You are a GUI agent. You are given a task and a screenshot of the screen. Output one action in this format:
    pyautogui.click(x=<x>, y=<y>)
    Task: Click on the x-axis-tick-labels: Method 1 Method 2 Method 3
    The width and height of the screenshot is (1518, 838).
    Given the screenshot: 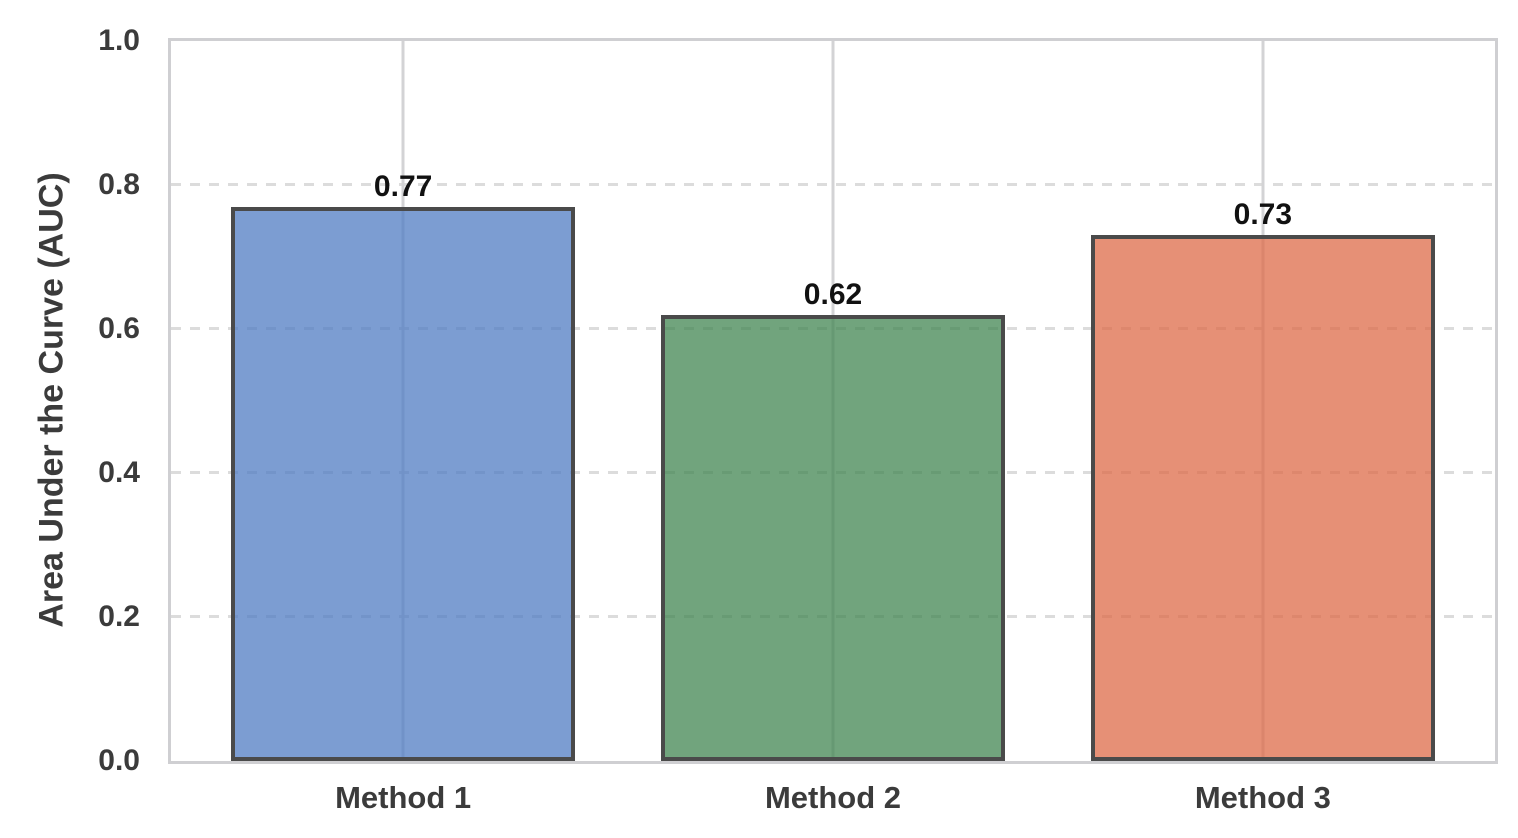 What is the action you would take?
    pyautogui.click(x=833, y=797)
    